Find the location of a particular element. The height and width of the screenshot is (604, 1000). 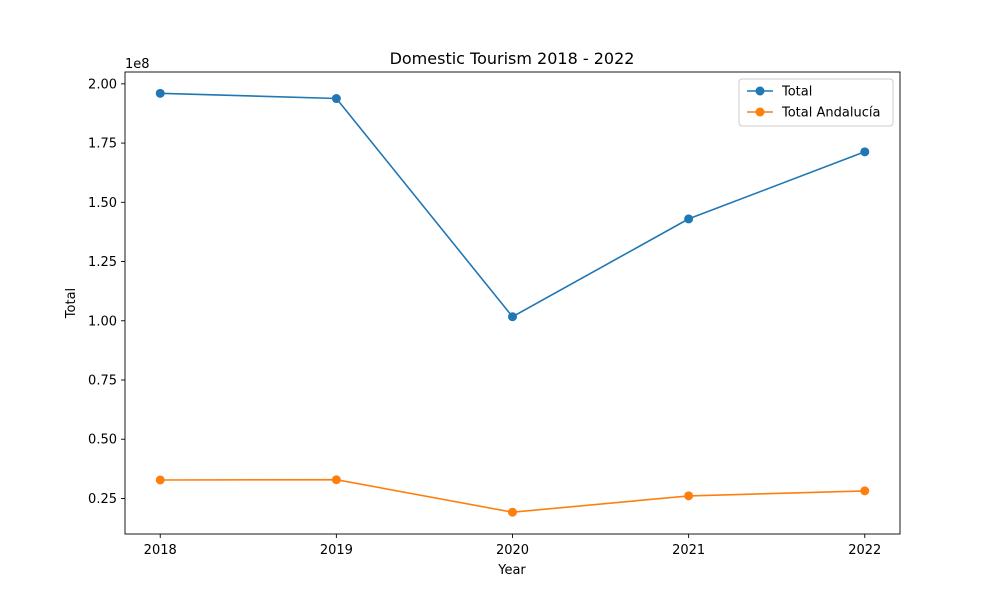

y-tick-label: 1.50 is located at coordinates (102, 203).